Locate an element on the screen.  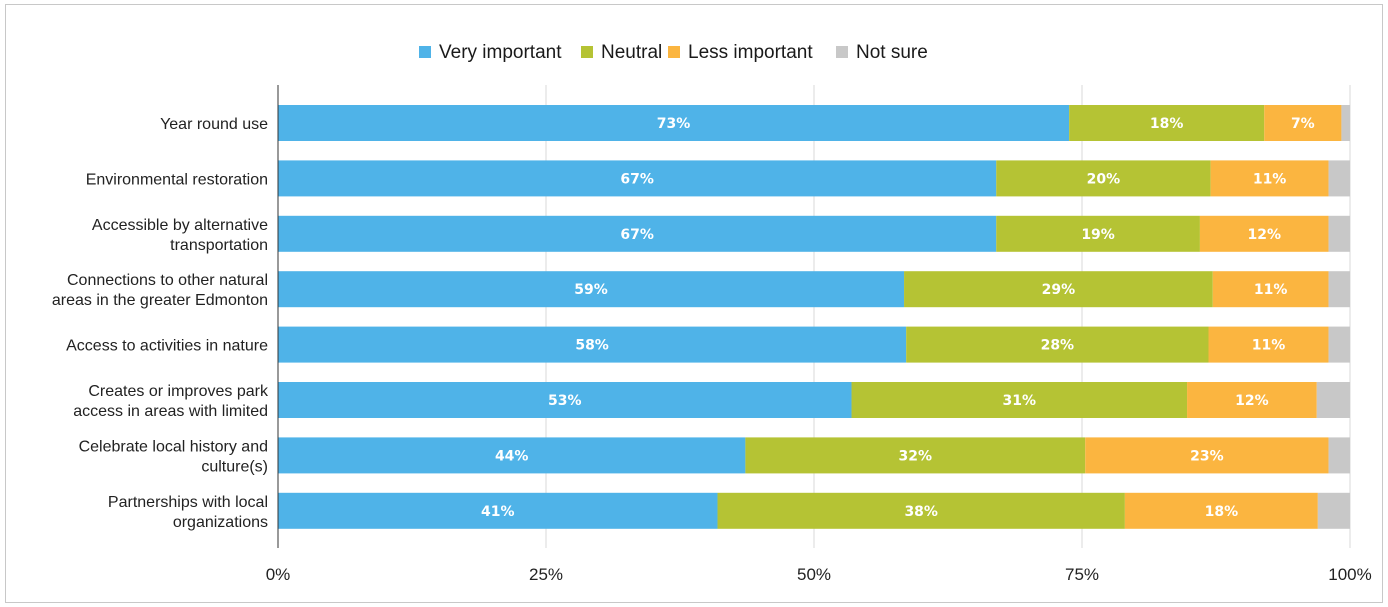
data-label: 28% is located at coordinates (1058, 346).